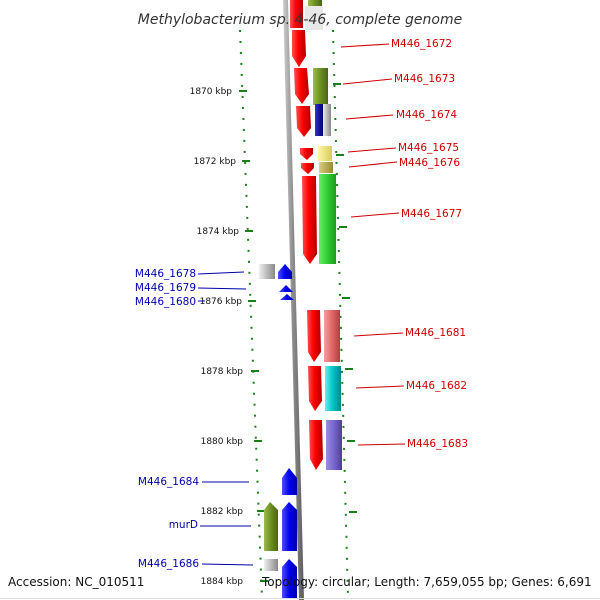  I want to click on scale-label: 1882 kbp, so click(222, 512).